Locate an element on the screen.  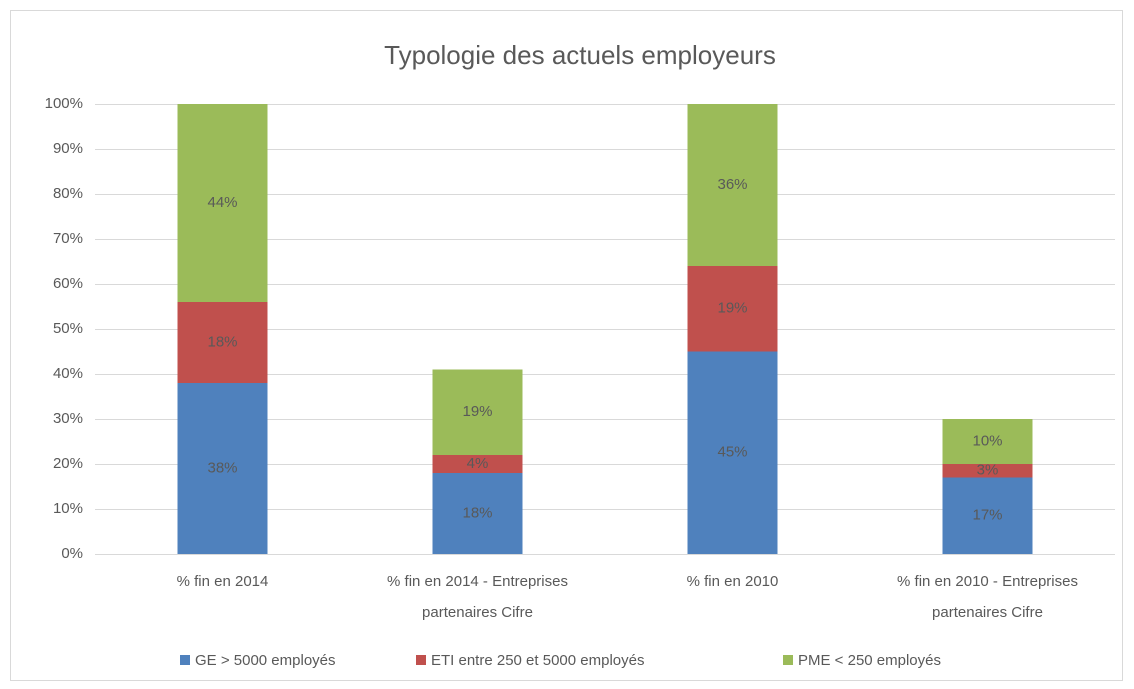
x-tick-label: % fin en 2014 is located at coordinates (222, 581).